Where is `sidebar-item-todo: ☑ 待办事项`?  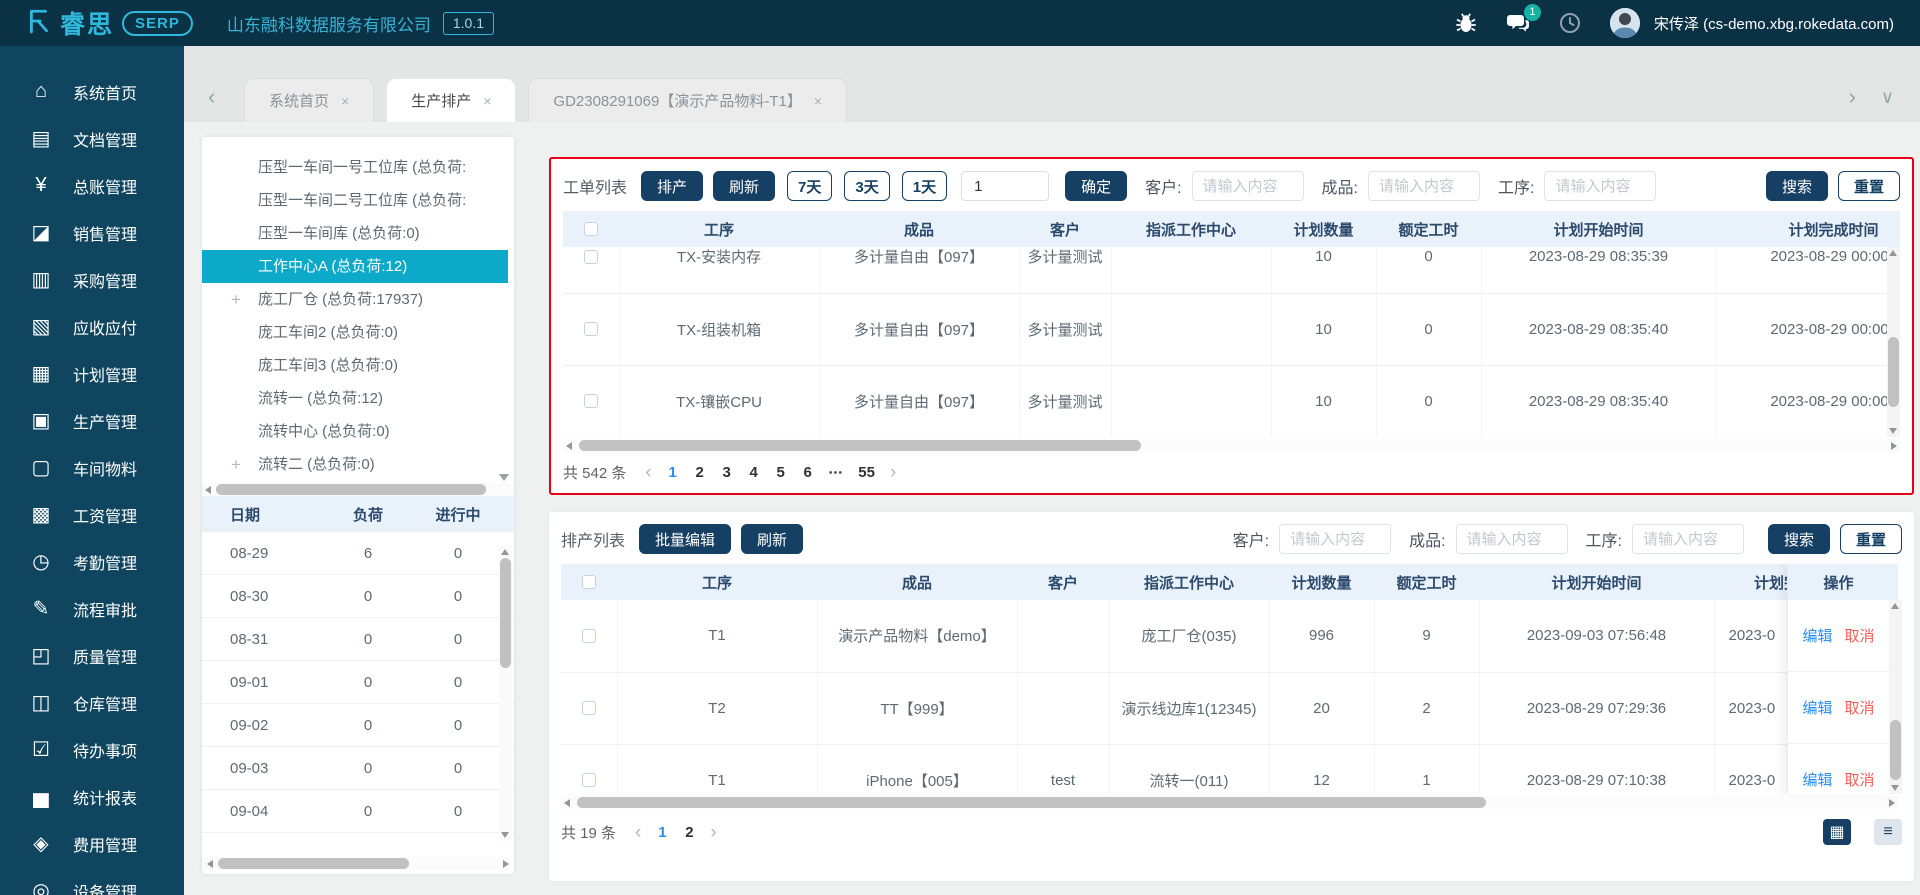
sidebar-item-todo: ☑ 待办事项 is located at coordinates (92, 749).